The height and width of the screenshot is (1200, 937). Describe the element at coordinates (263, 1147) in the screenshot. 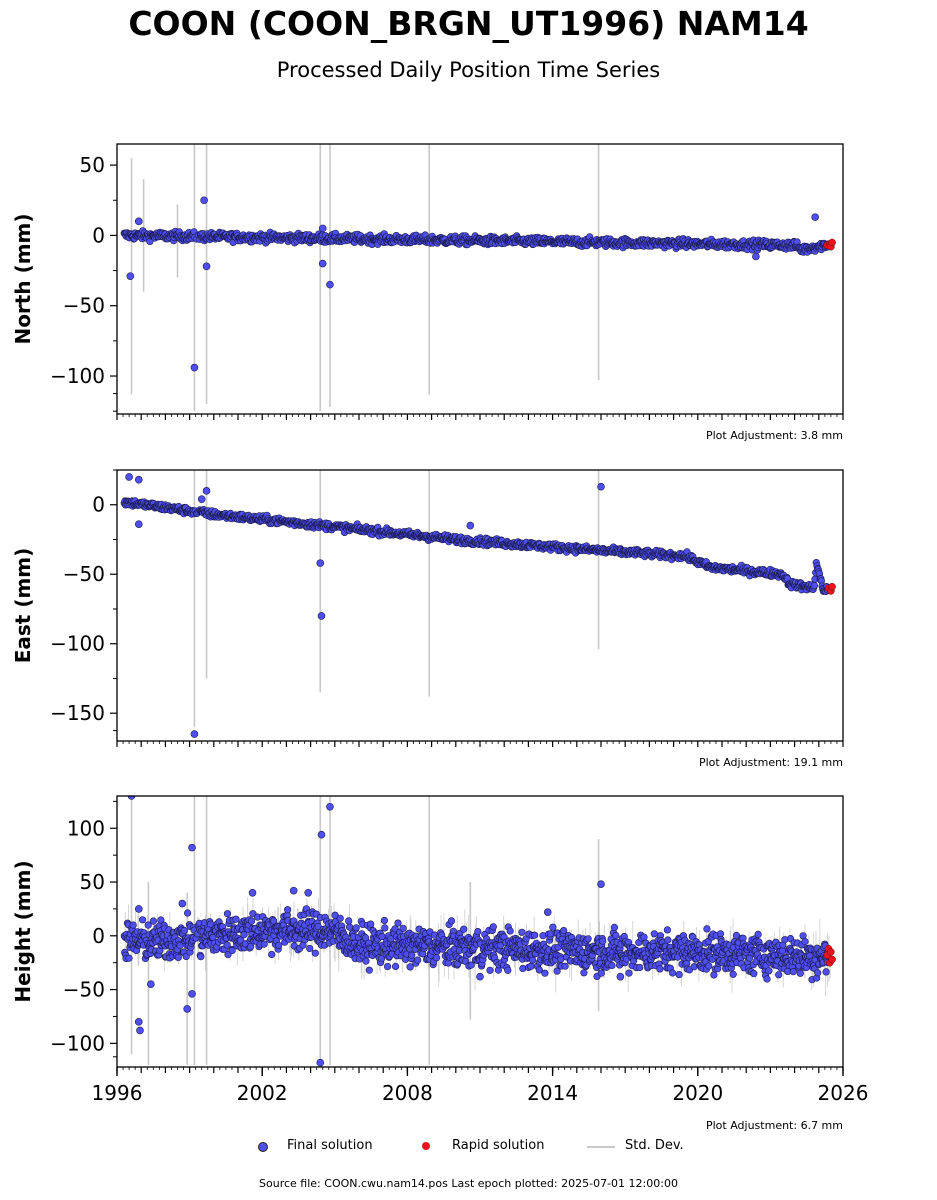

I see `final-marker-icon` at that location.